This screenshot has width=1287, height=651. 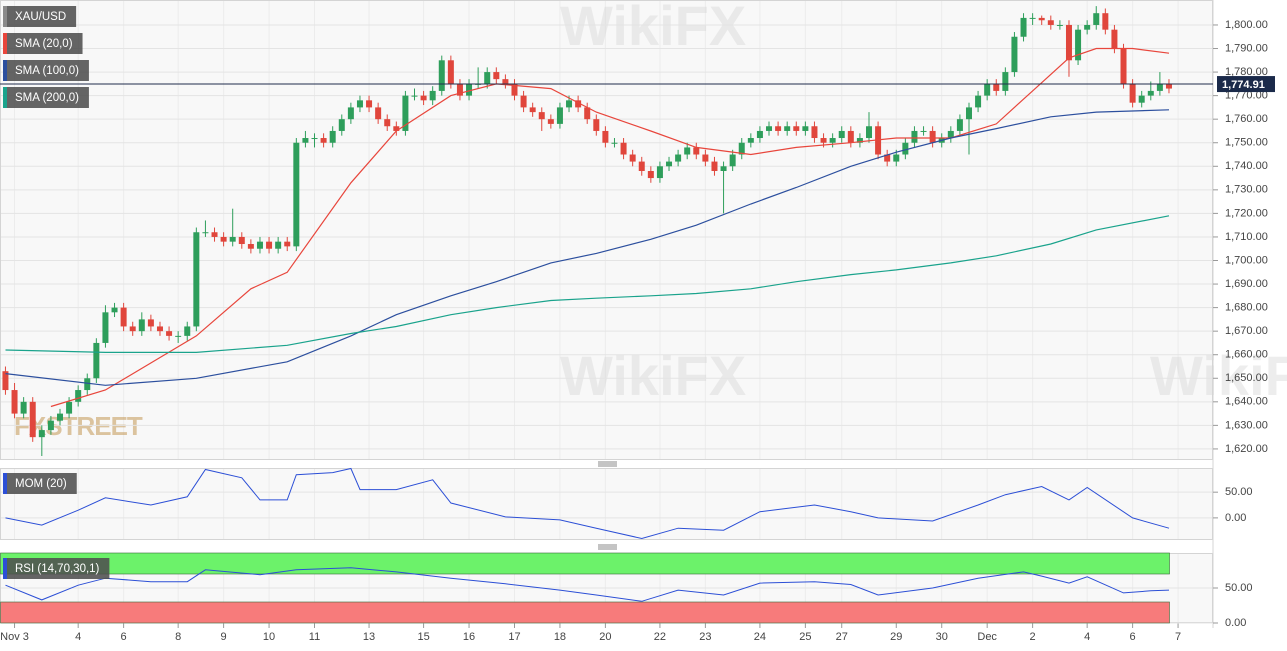 I want to click on x-tick-label: 24, so click(x=760, y=637).